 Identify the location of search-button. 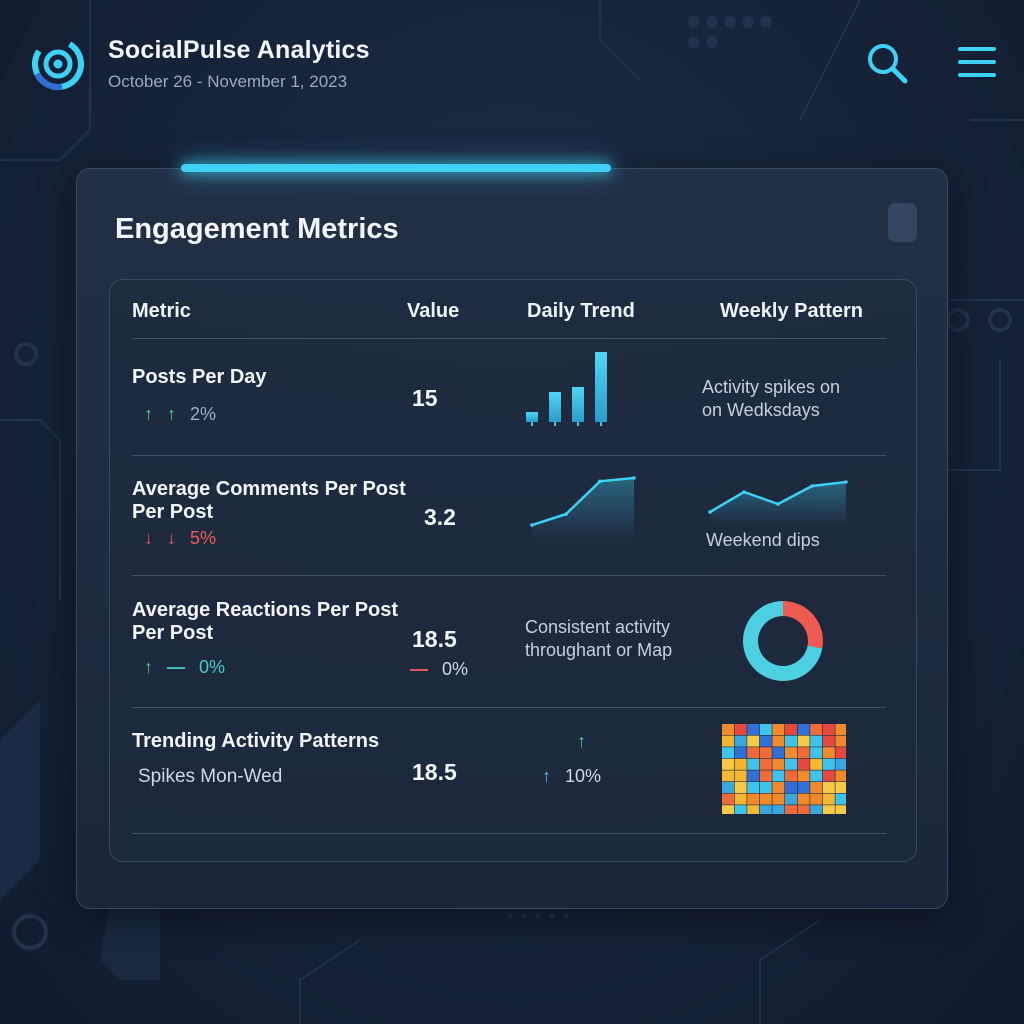
(887, 63).